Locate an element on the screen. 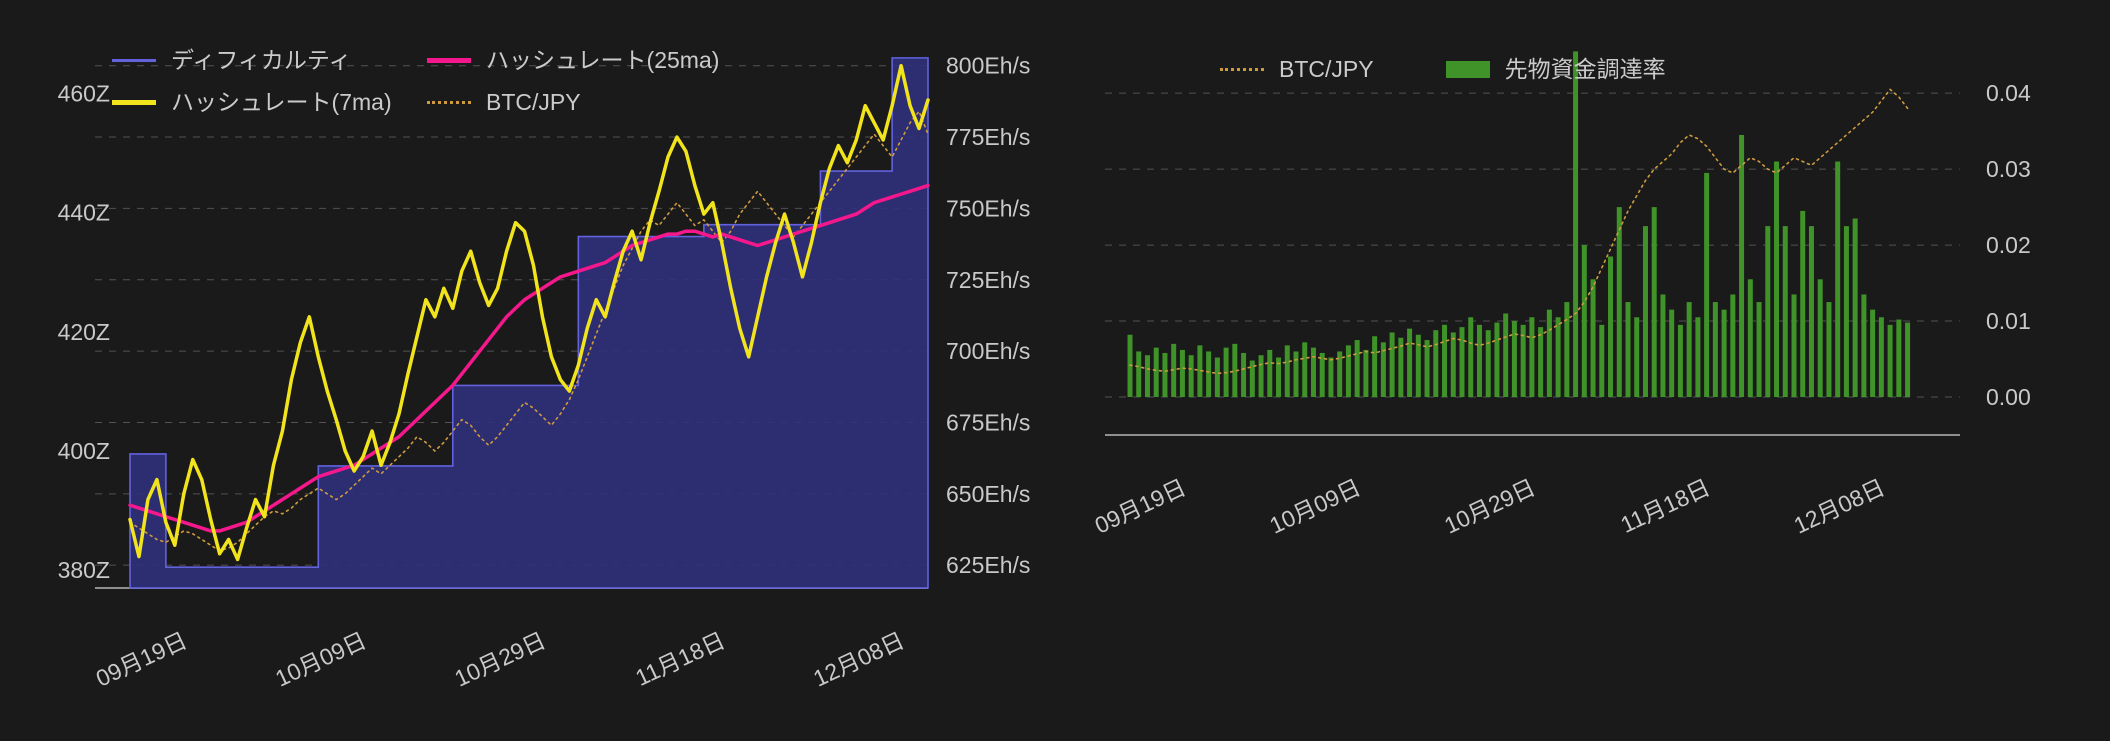 This screenshot has height=741, width=2110. series-line is located at coordinates (1519, 231).